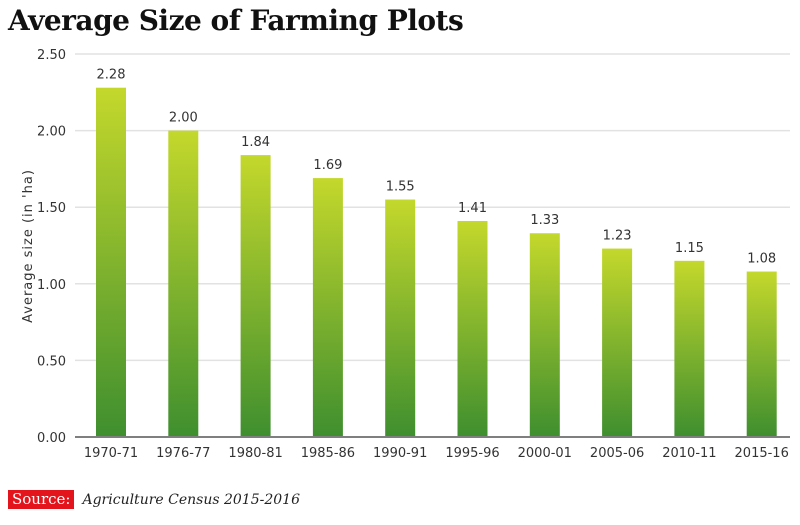 This screenshot has height=525, width=800. I want to click on data-label: 1.55, so click(400, 187).